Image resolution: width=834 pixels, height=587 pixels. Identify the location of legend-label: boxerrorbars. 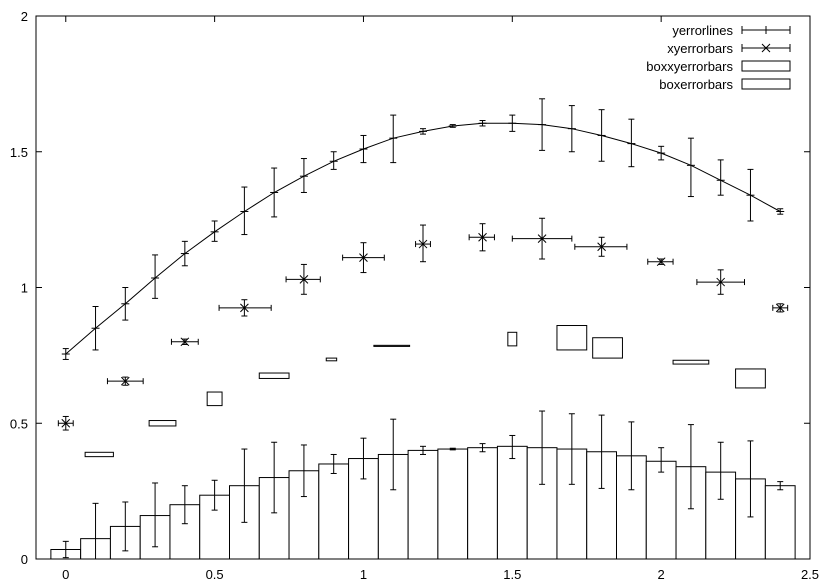
(696, 84).